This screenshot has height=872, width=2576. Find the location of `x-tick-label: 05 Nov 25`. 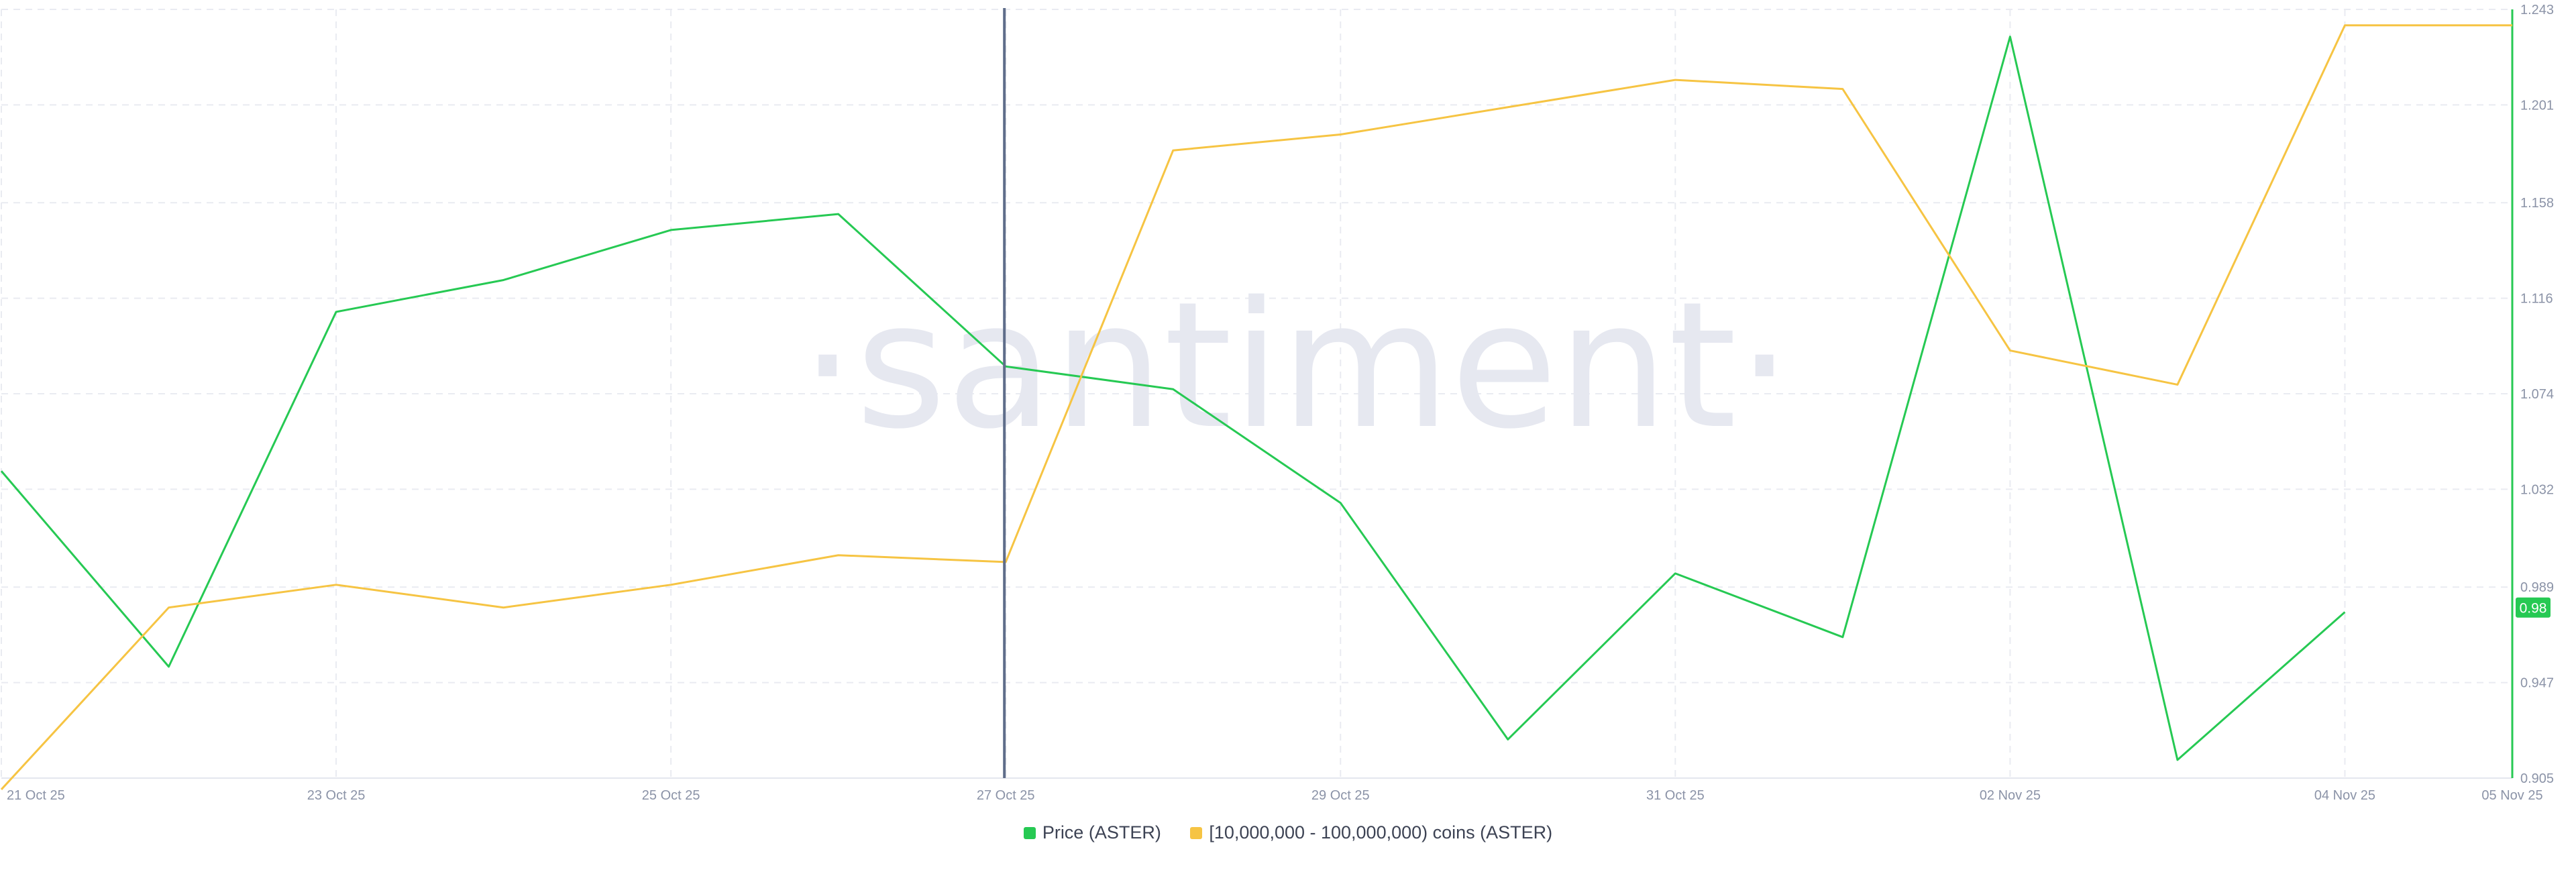

x-tick-label: 05 Nov 25 is located at coordinates (2511, 795).